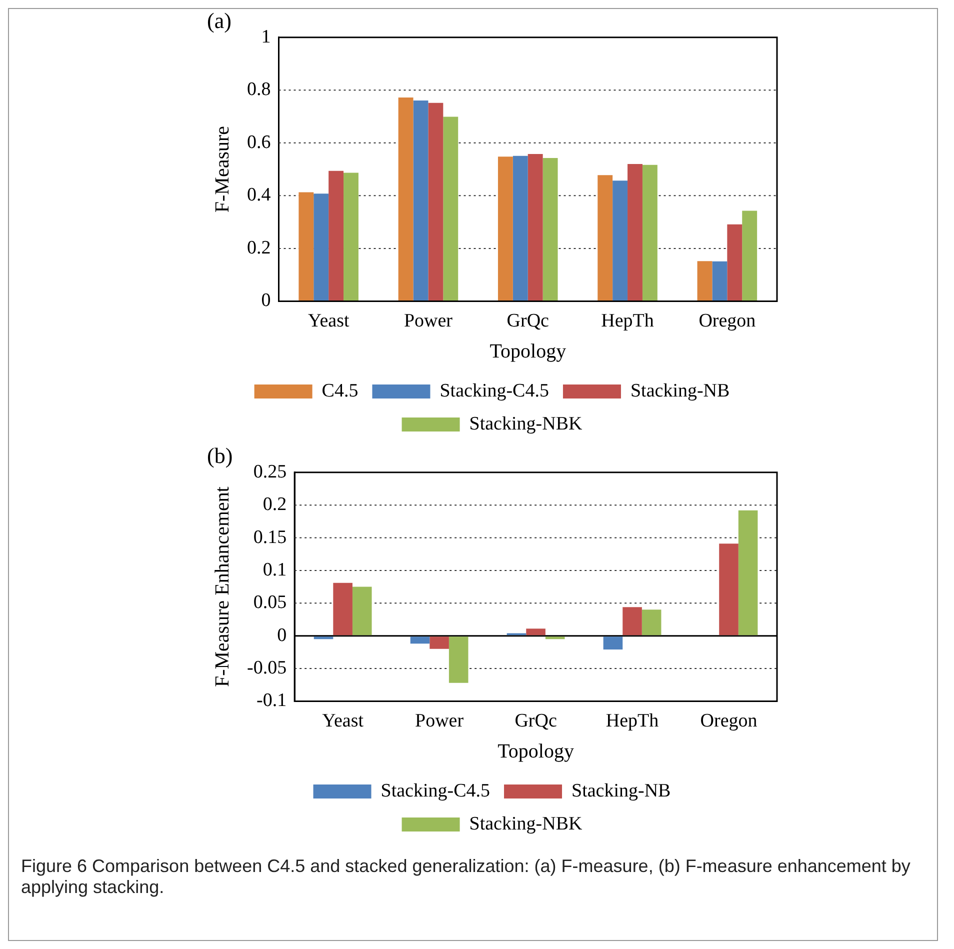  Describe the element at coordinates (259, 142) in the screenshot. I see `y-tick-label: 0.6` at that location.